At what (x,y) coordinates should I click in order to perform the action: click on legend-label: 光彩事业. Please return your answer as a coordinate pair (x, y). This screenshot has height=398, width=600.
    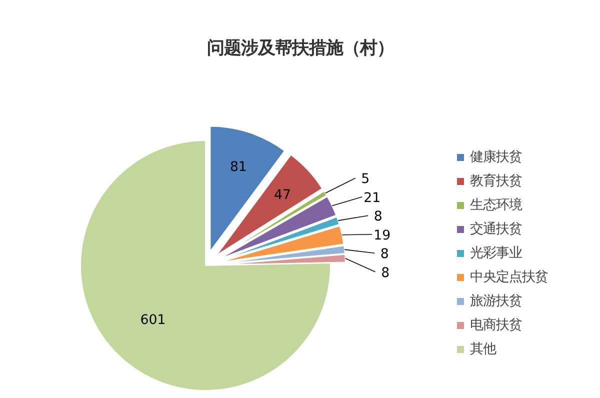
    Looking at the image, I should click on (496, 253).